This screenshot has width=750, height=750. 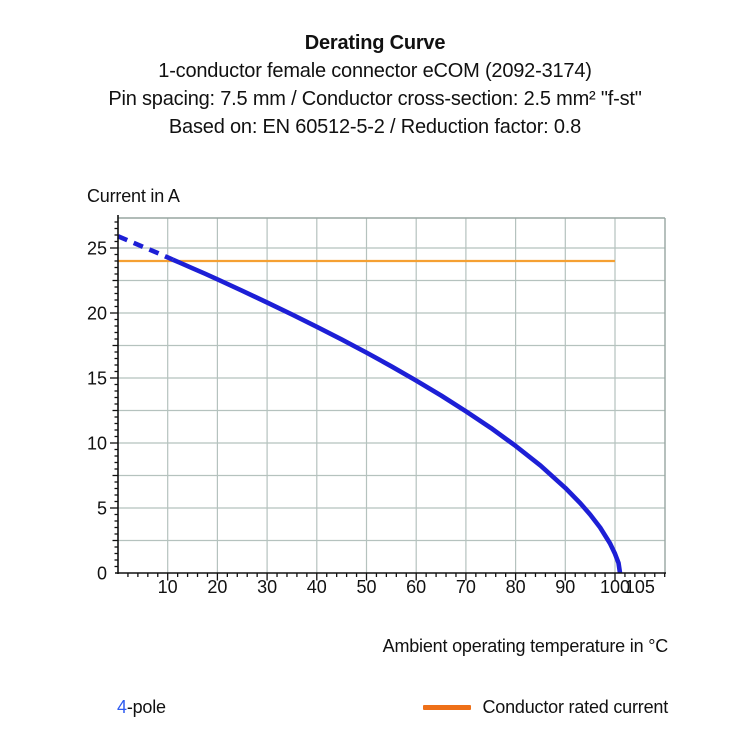 I want to click on y-tick-label: 15, so click(x=97, y=379).